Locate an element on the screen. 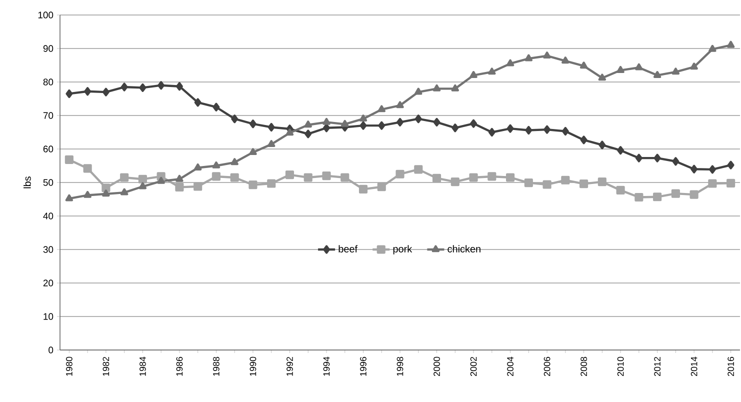 This screenshot has width=741, height=402. y-axis-title: lbs is located at coordinates (27, 182).